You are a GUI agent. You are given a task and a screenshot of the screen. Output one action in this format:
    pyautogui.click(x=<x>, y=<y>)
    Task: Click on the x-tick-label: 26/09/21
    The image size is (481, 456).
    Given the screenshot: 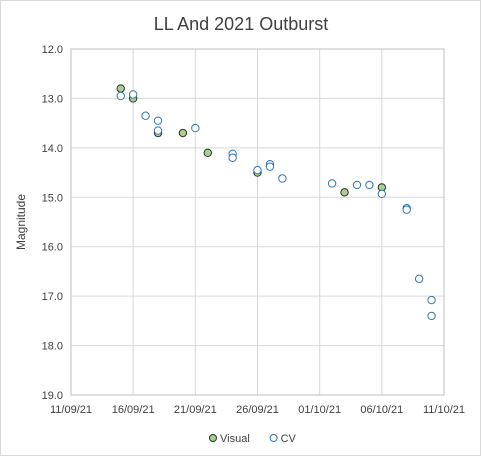 What is the action you would take?
    pyautogui.click(x=257, y=410)
    